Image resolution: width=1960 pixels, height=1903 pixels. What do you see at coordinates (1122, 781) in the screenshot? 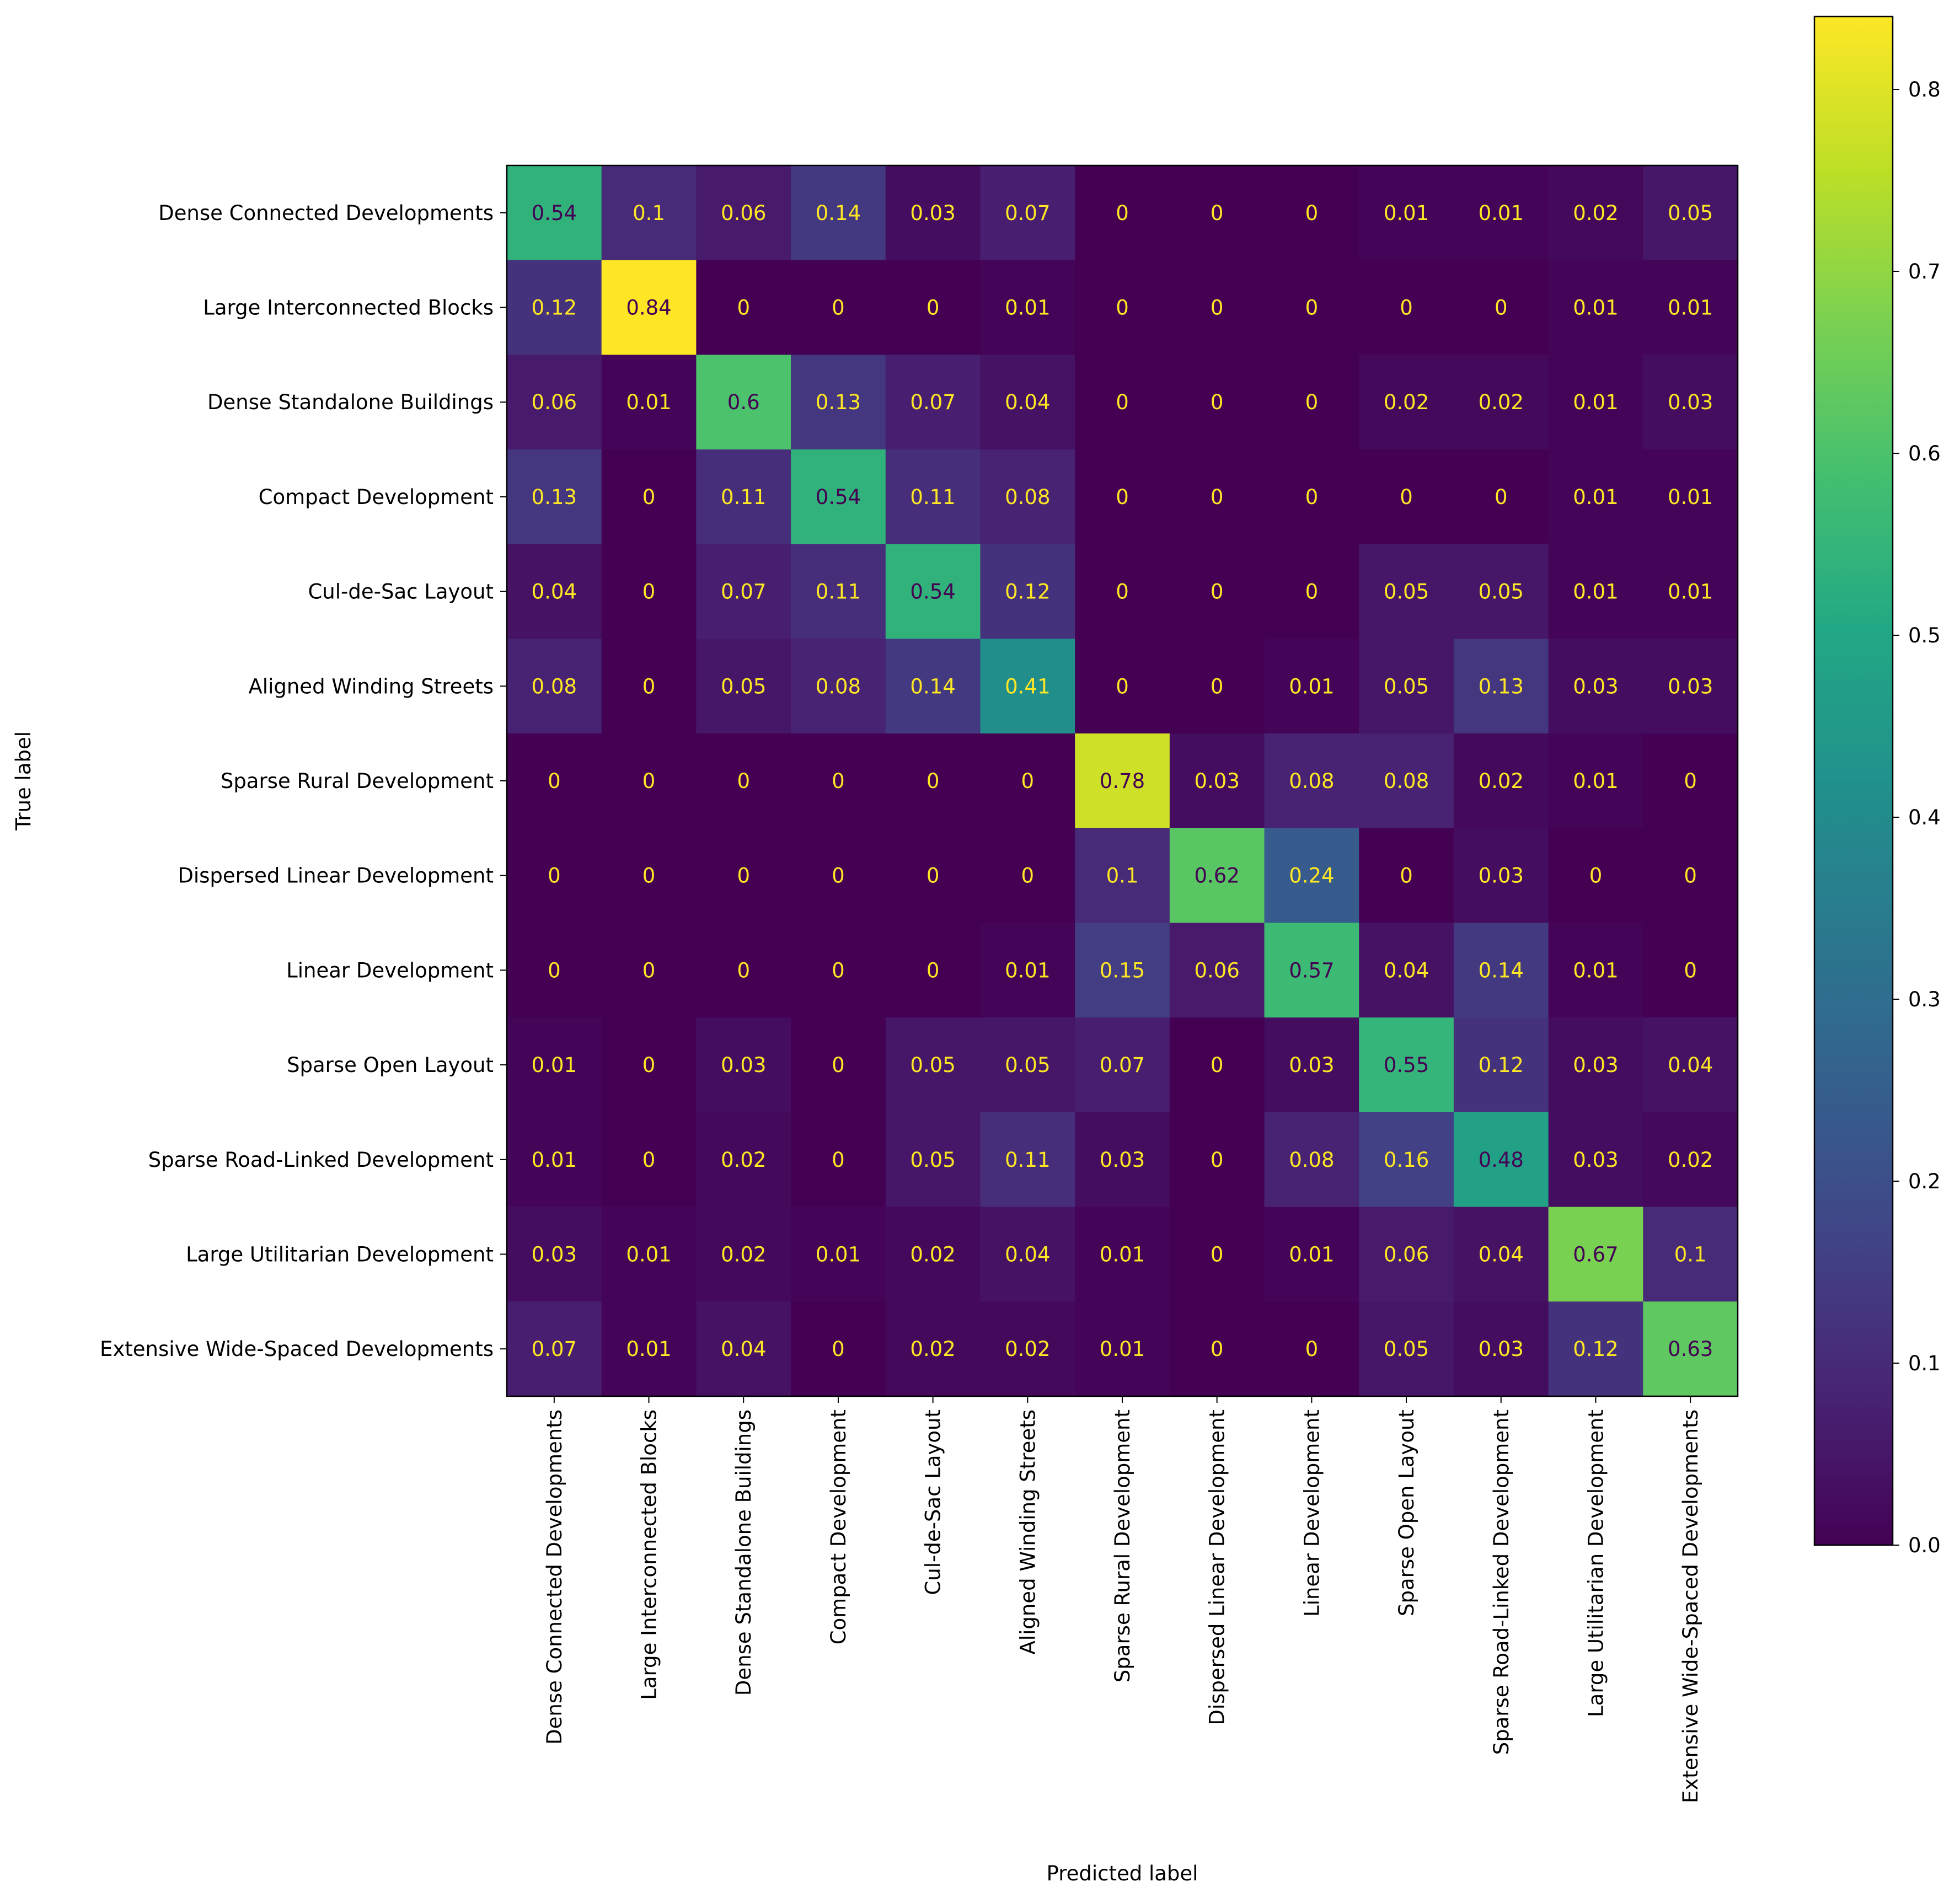
I see `cell-value: 0.78` at bounding box center [1122, 781].